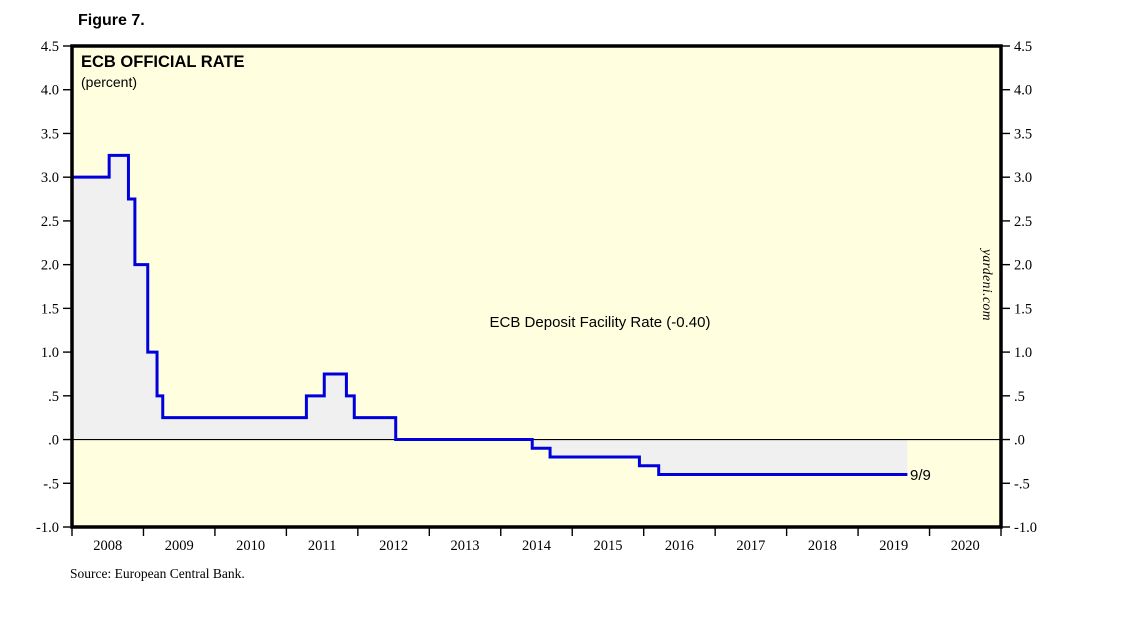 The height and width of the screenshot is (621, 1138). I want to click on x-axis-label: 2020, so click(965, 546).